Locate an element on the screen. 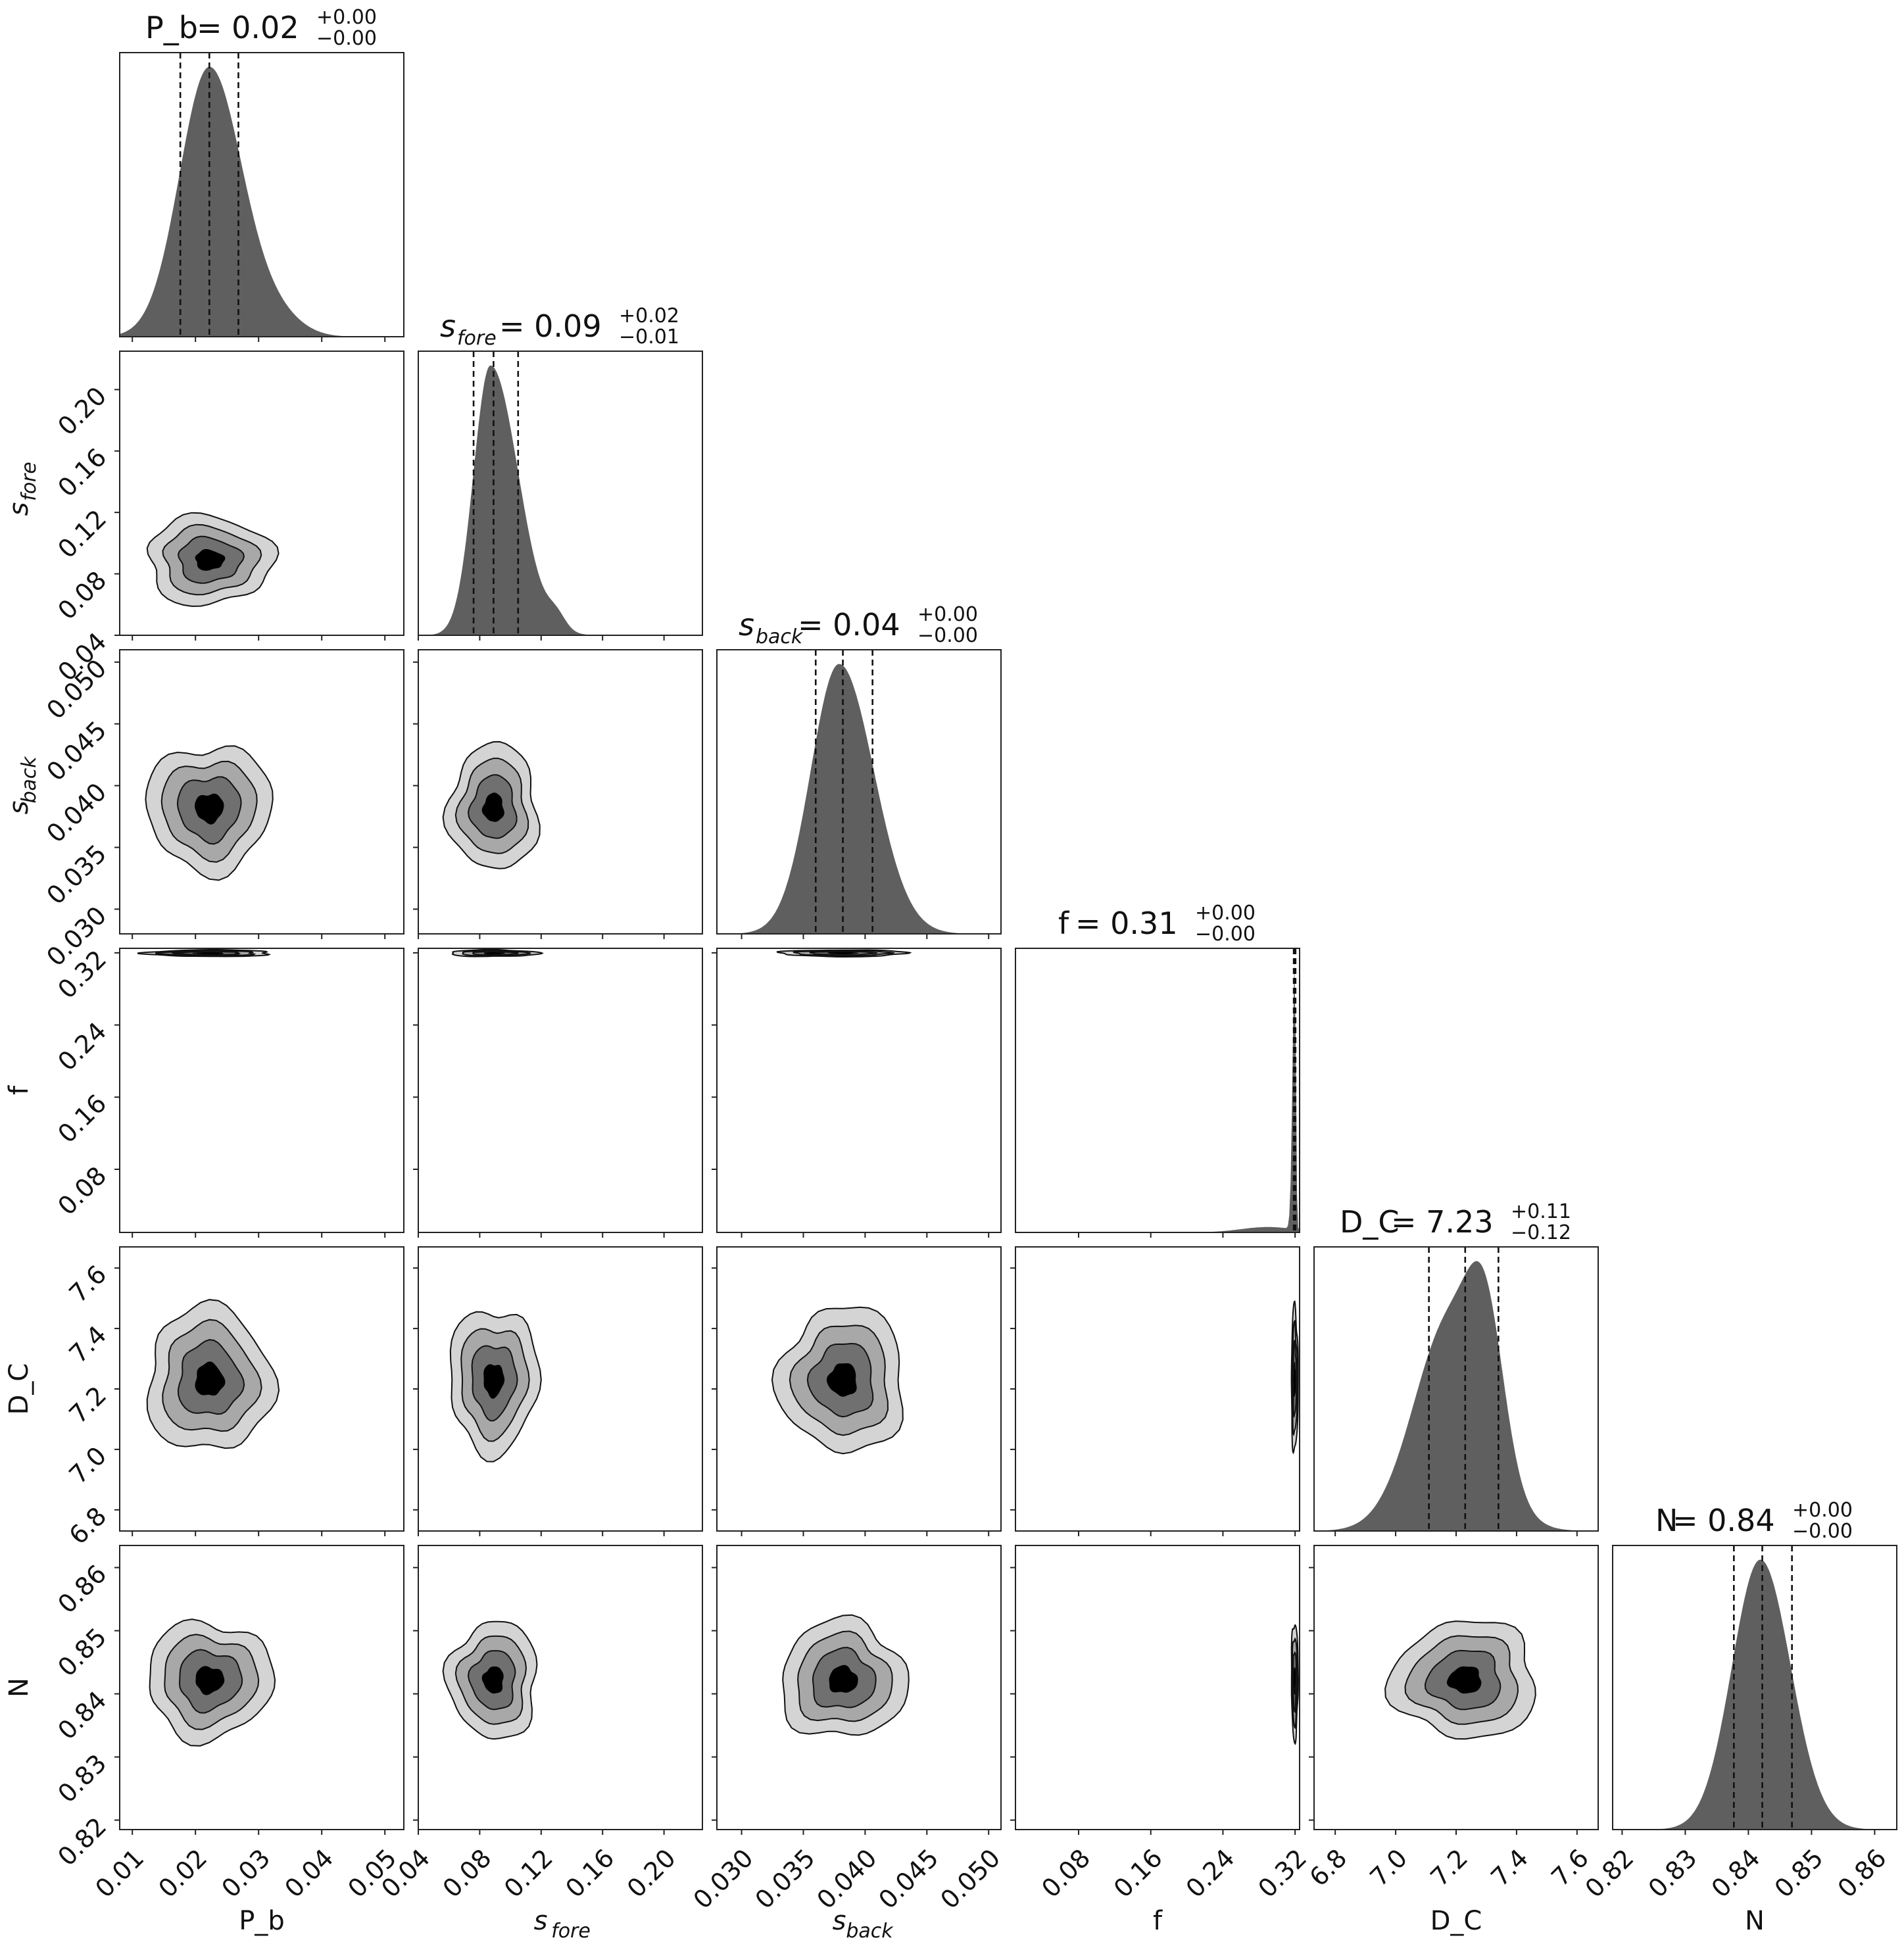 Image resolution: width=1904 pixels, height=1944 pixels. histogram-panel-f: f = 0.31 +0.00−0.00 is located at coordinates (1157, 1067).